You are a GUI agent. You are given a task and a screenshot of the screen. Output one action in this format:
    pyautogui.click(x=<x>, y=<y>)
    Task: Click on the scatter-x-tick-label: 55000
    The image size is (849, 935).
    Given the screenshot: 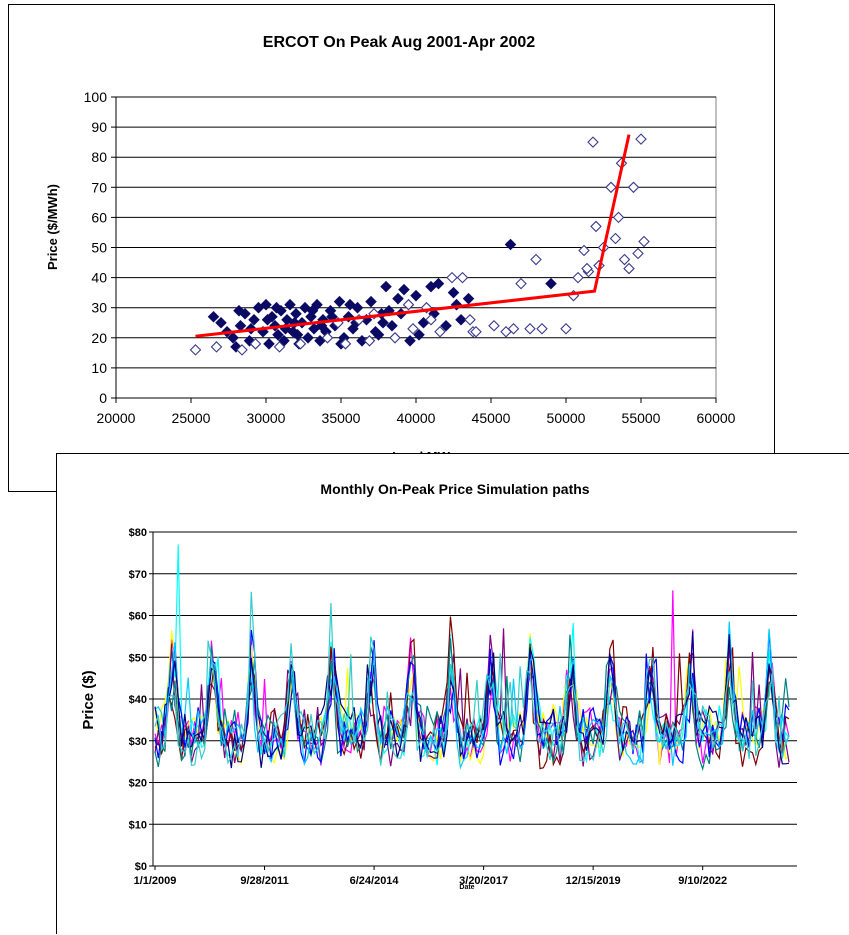 What is the action you would take?
    pyautogui.click(x=641, y=418)
    